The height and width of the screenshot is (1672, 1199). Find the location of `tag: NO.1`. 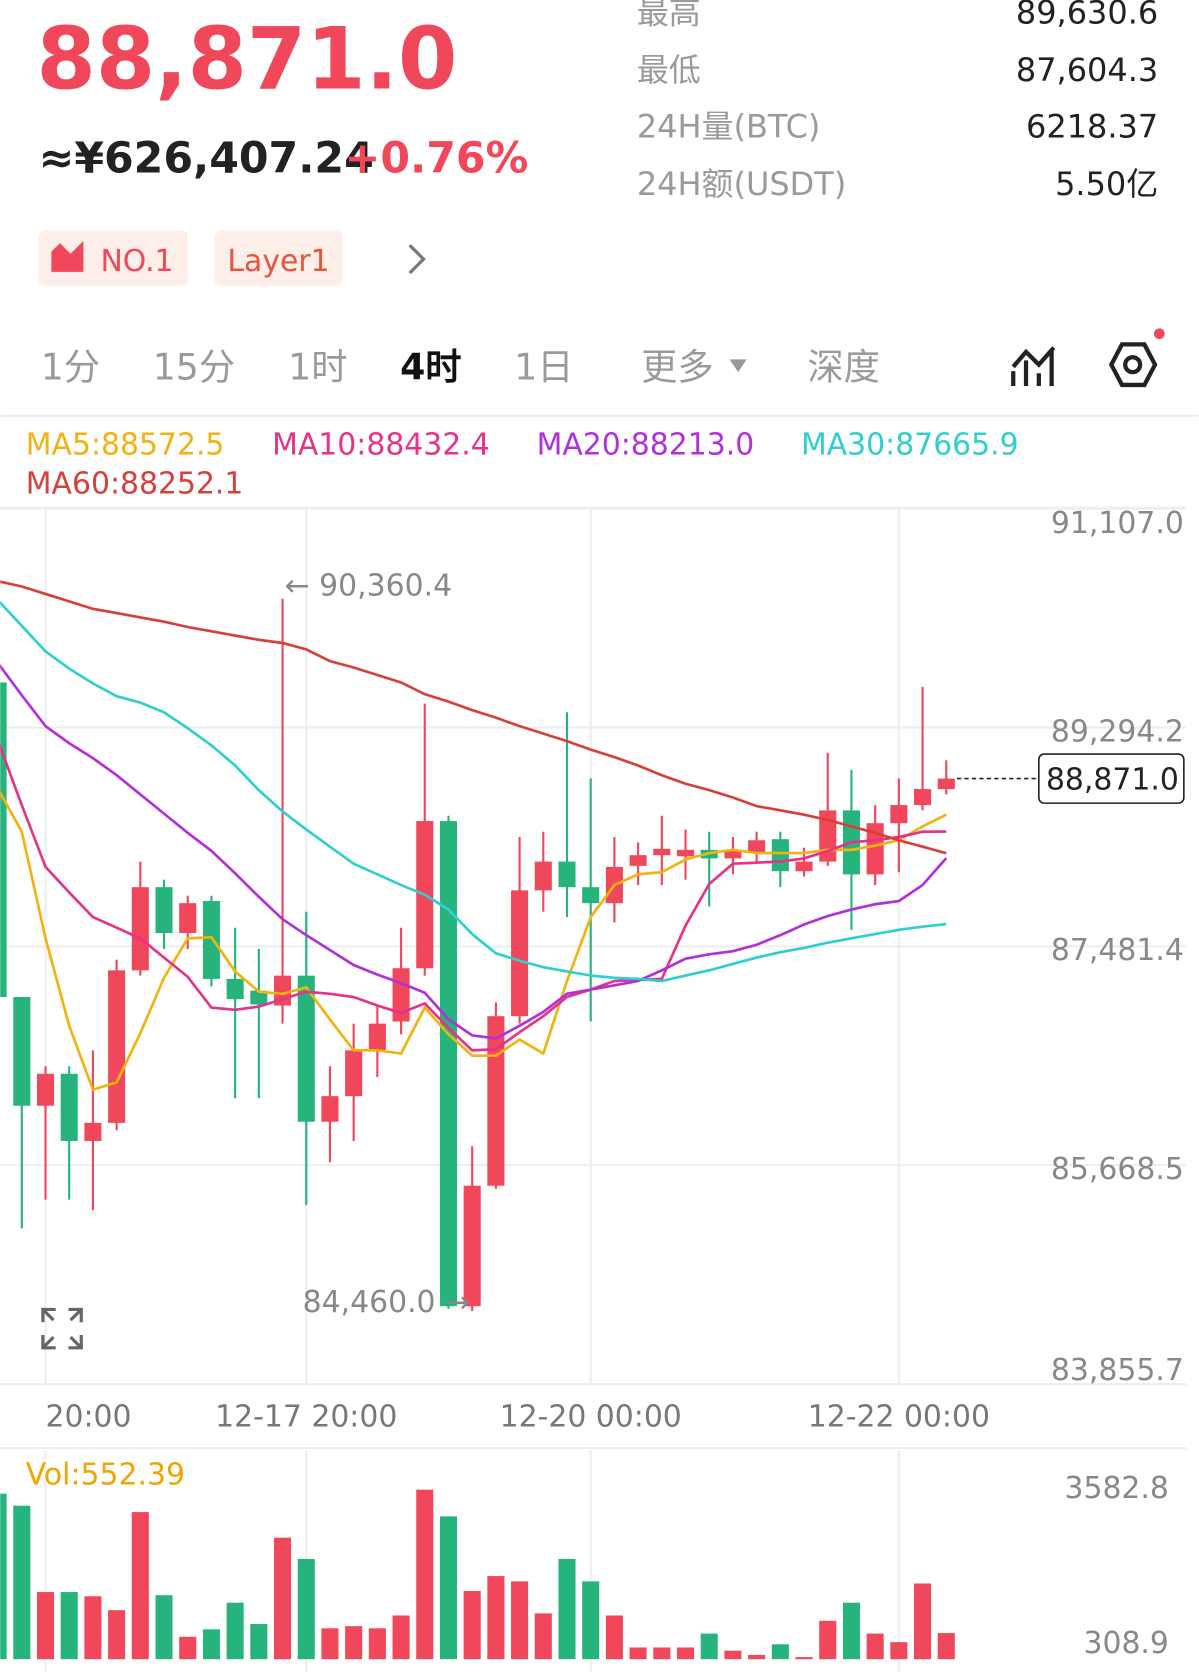

tag: NO.1 is located at coordinates (113, 258).